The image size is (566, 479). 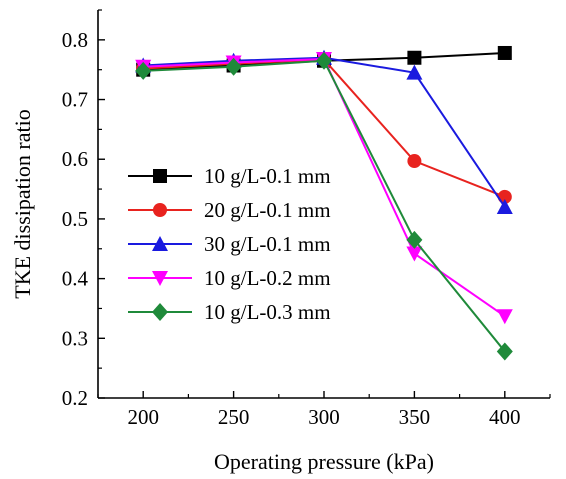 What do you see at coordinates (415, 417) in the screenshot?
I see `x-tick-label: 350` at bounding box center [415, 417].